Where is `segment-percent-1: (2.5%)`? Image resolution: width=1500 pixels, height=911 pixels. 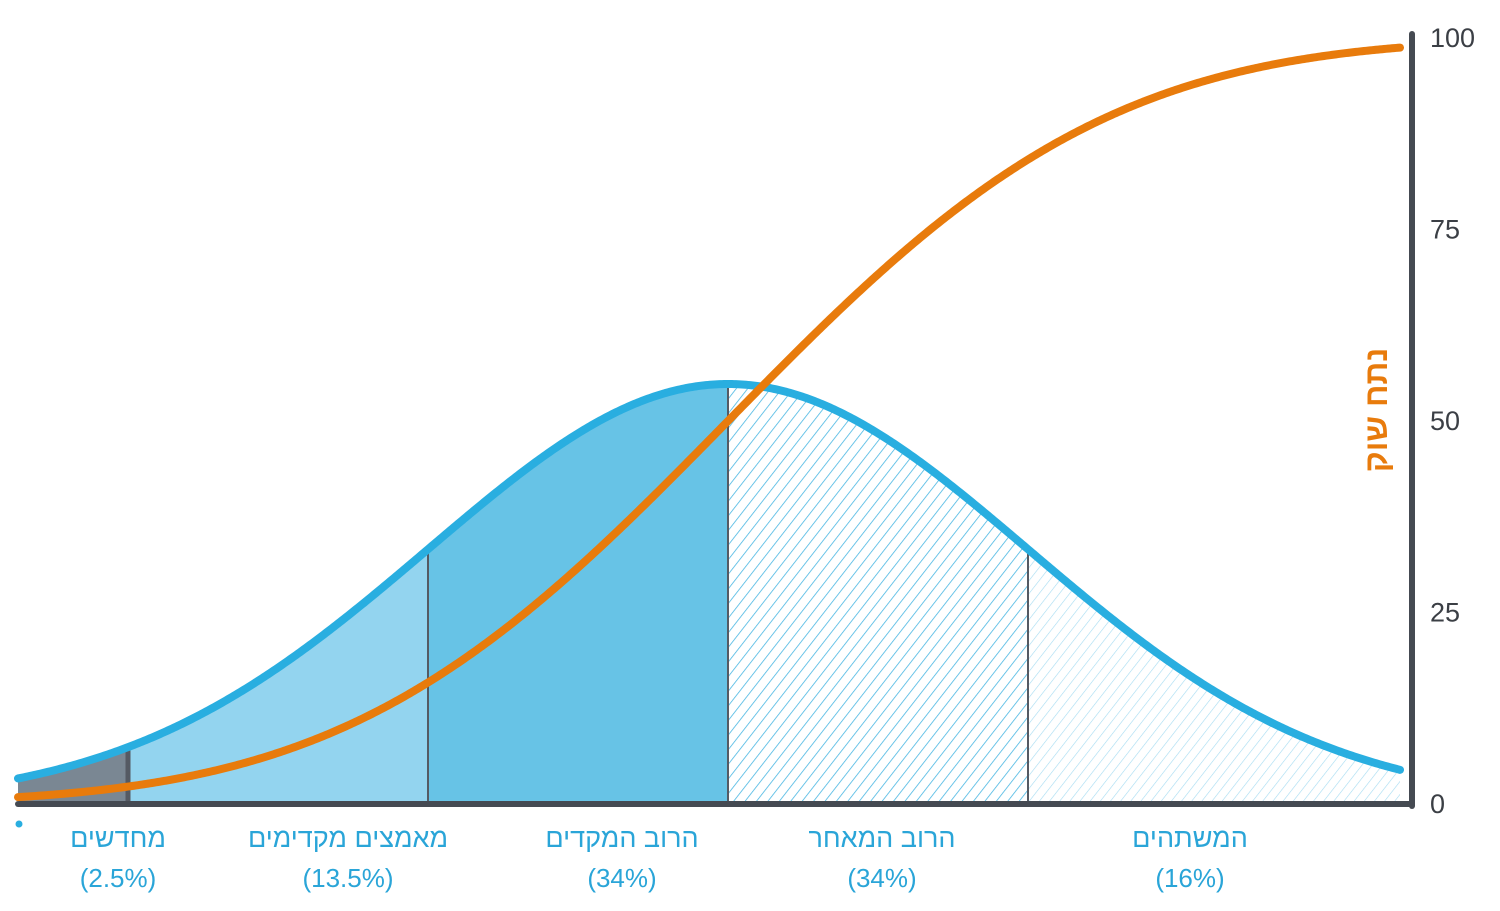
segment-percent-1: (2.5%) is located at coordinates (118, 878).